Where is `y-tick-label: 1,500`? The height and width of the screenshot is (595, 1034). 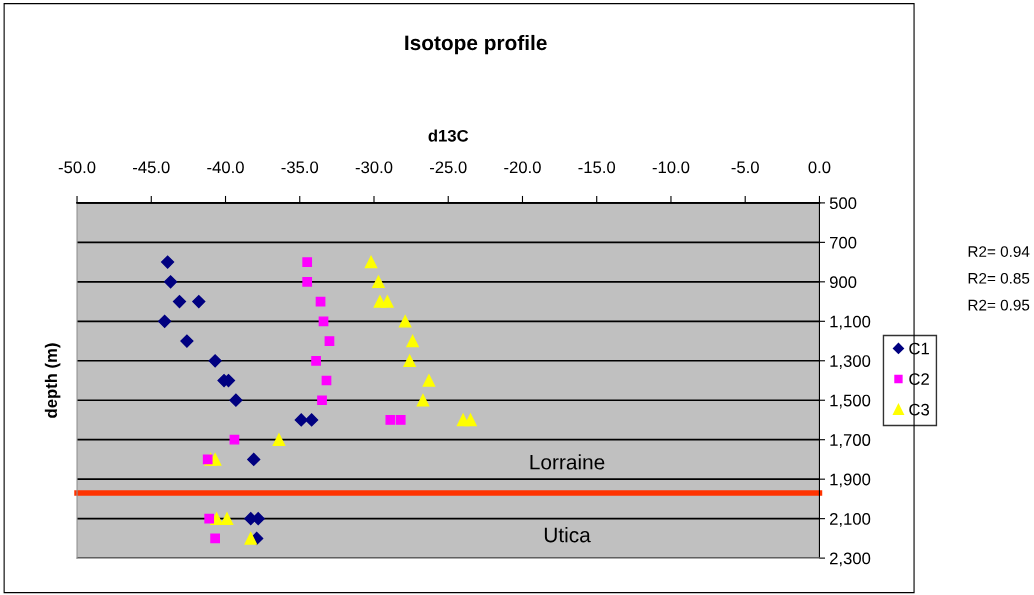
y-tick-label: 1,500 is located at coordinates (850, 401).